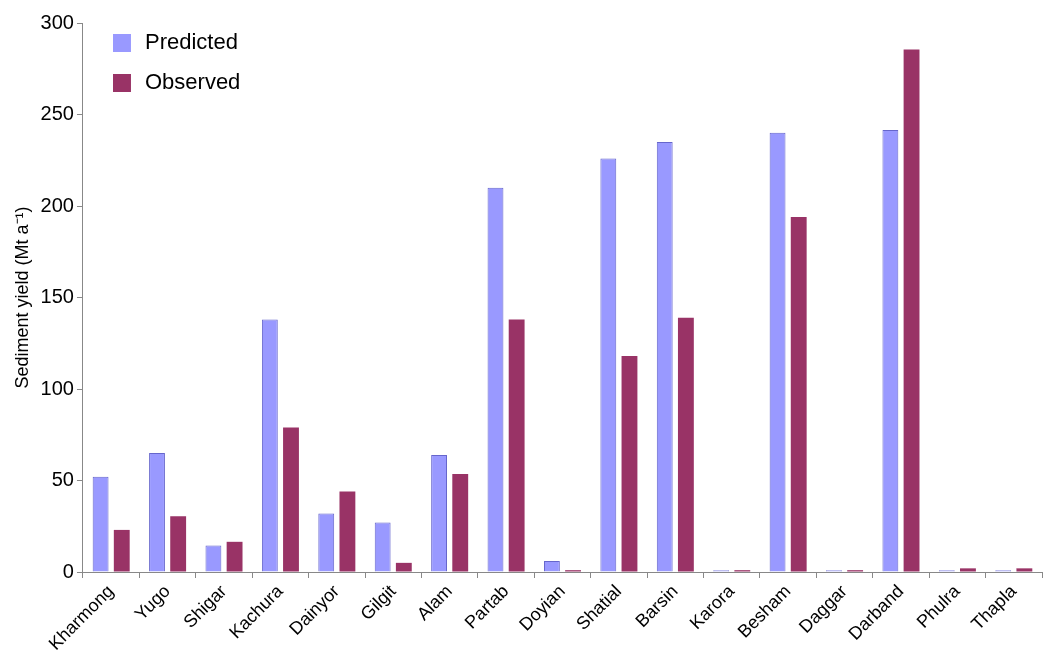  I want to click on legend-label: Observed, so click(192, 82).